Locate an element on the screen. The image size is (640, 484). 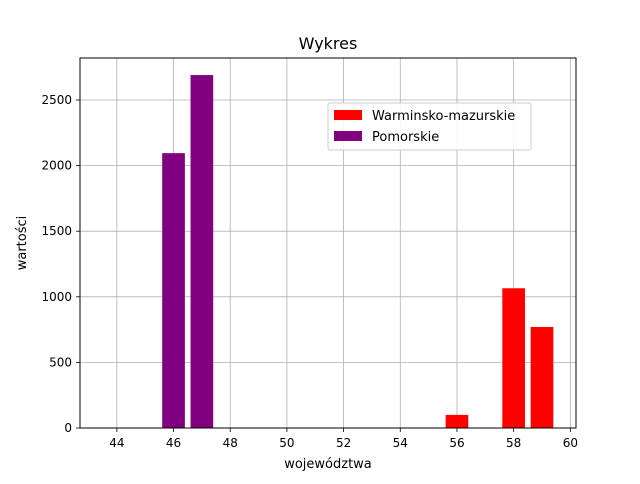
y-tick-label: 1000 is located at coordinates (56, 297).